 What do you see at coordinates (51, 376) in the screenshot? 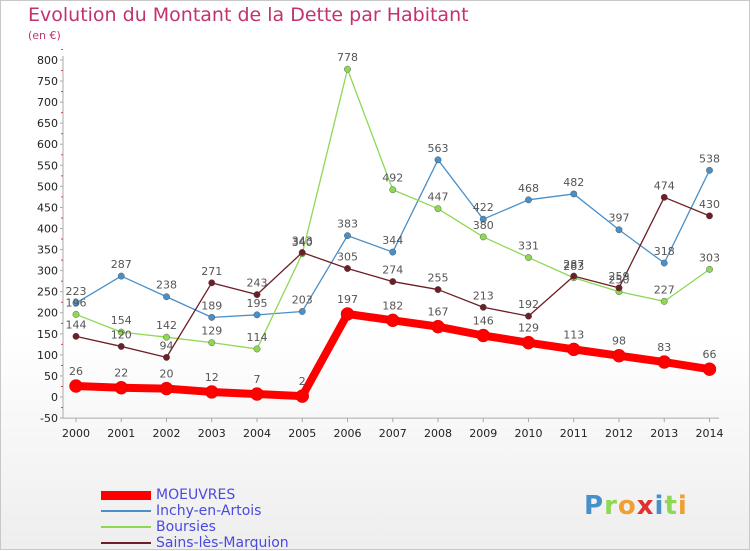
I see `y-tick-label: 50` at bounding box center [51, 376].